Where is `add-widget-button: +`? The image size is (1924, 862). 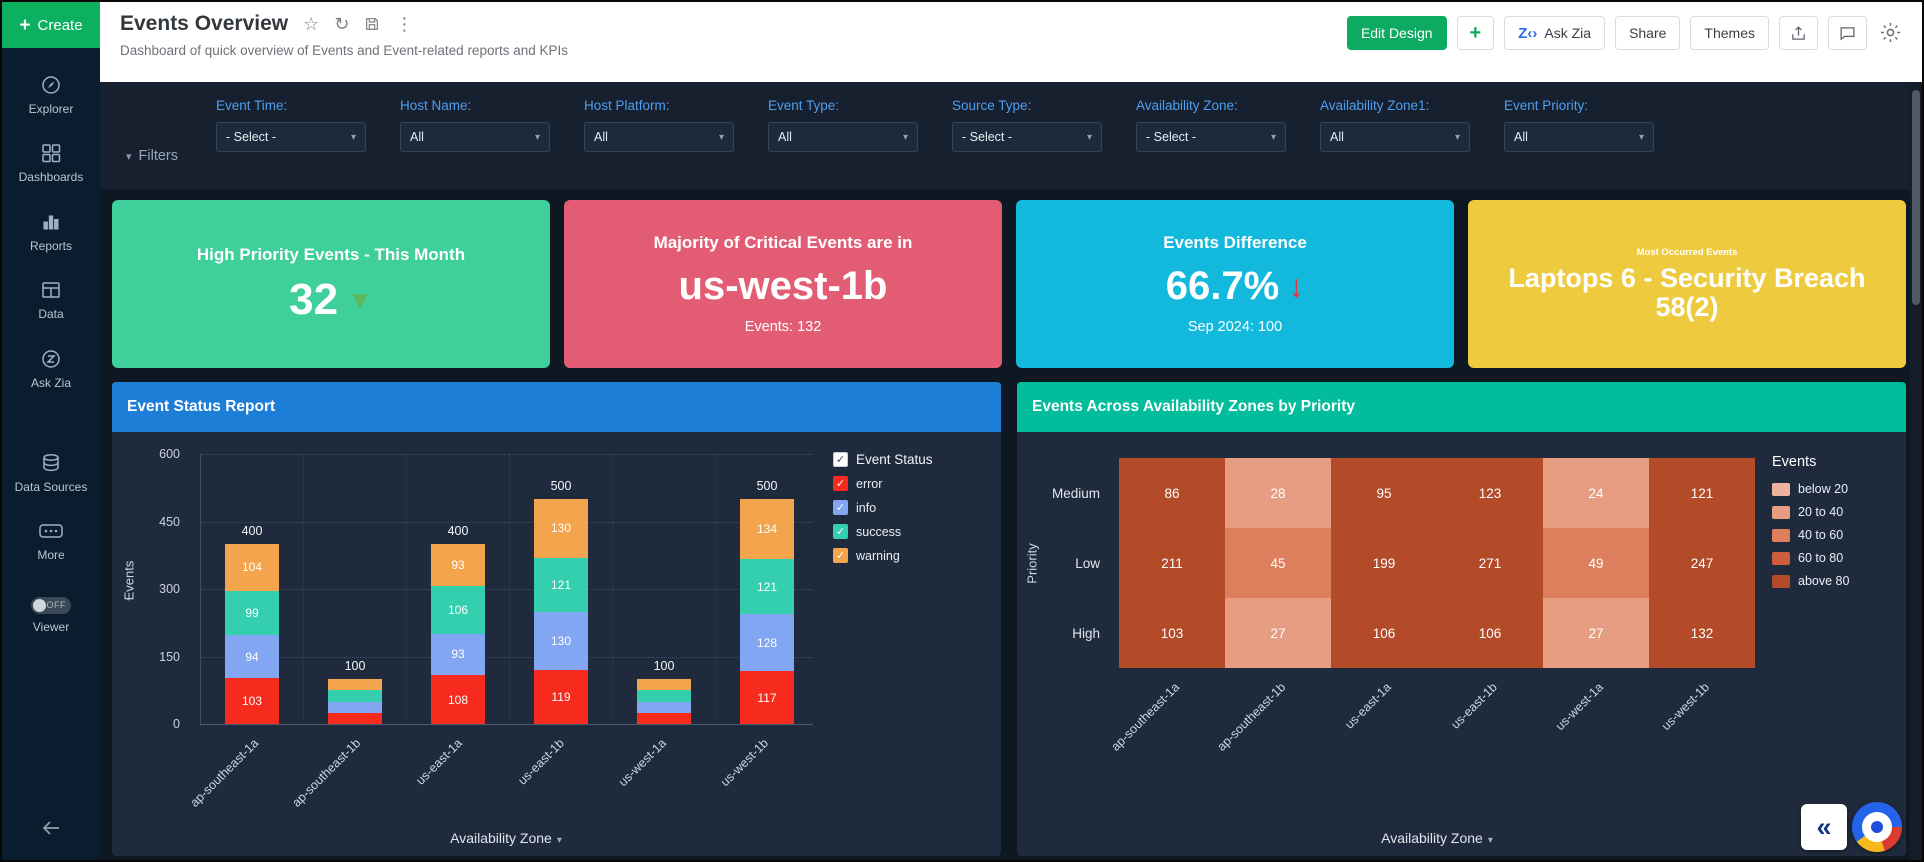 add-widget-button: + is located at coordinates (1475, 33).